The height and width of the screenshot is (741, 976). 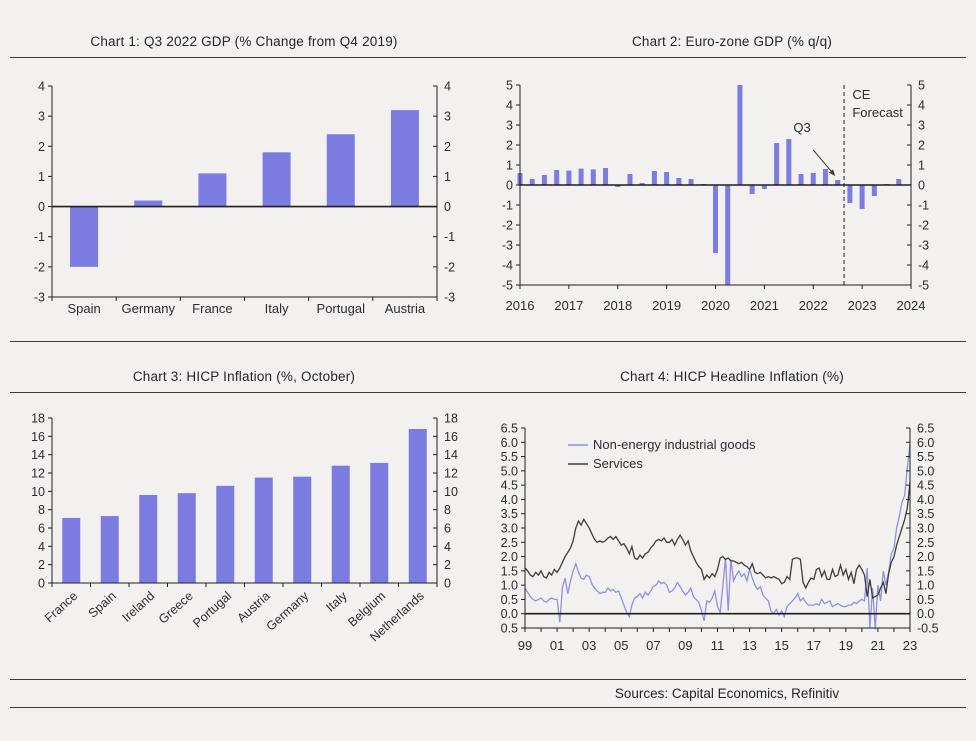 What do you see at coordinates (488, 679) in the screenshot?
I see `divider-sources-top` at bounding box center [488, 679].